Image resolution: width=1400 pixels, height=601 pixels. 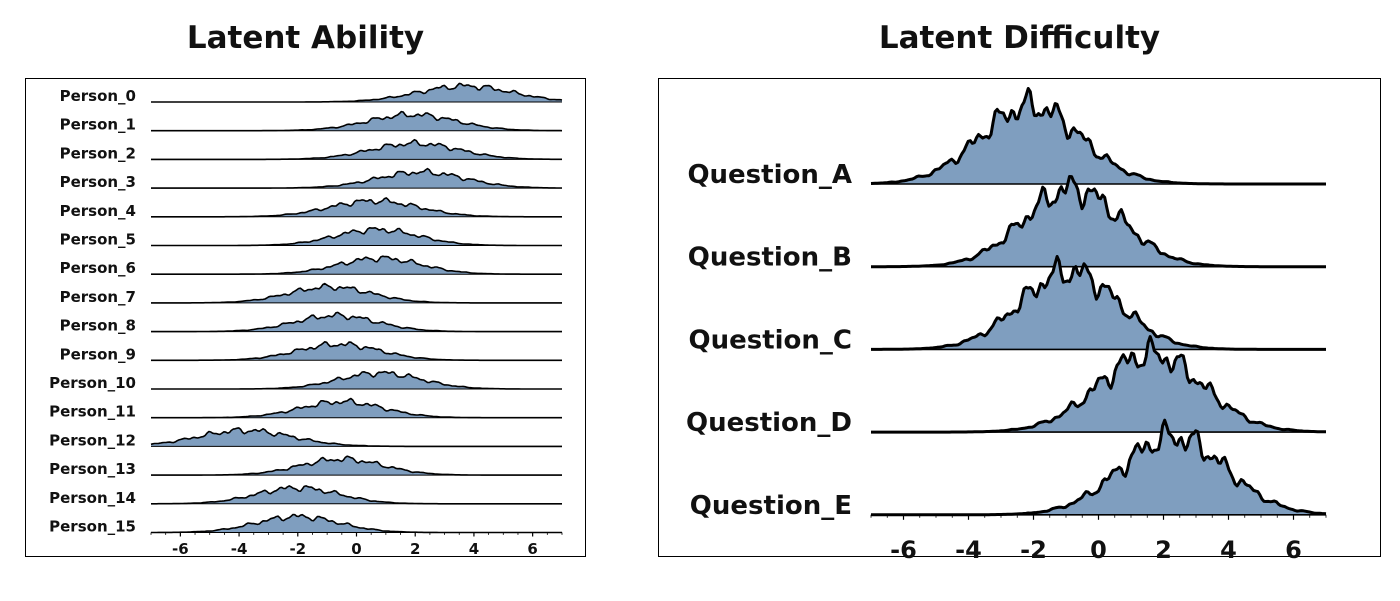 I want to click on left-chart-title: Latent Ability, so click(x=305, y=38).